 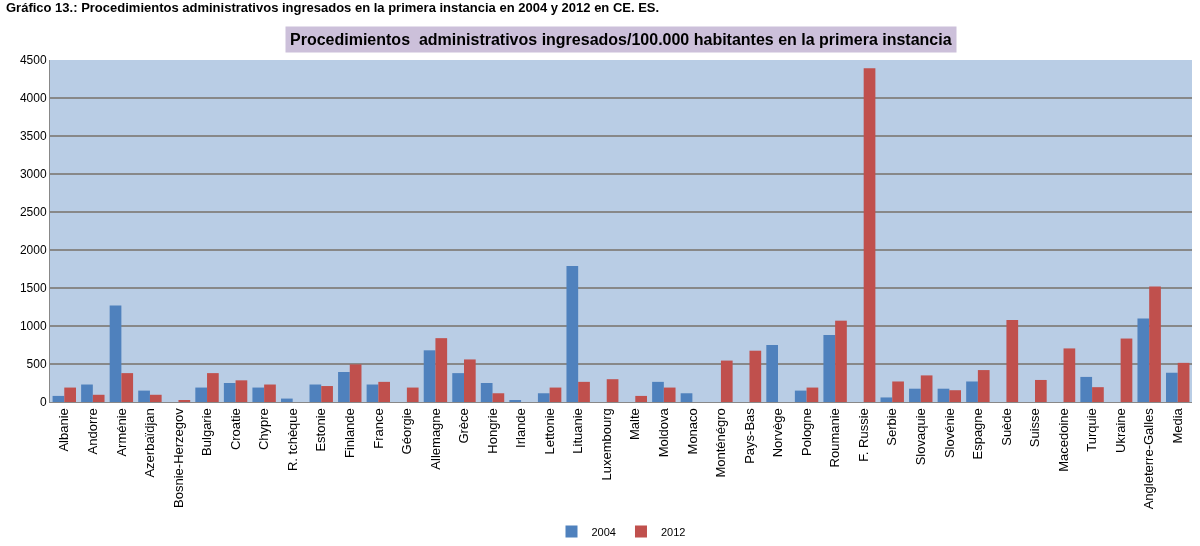 What do you see at coordinates (292, 440) in the screenshot?
I see `x-tick-label: R. tchèque` at bounding box center [292, 440].